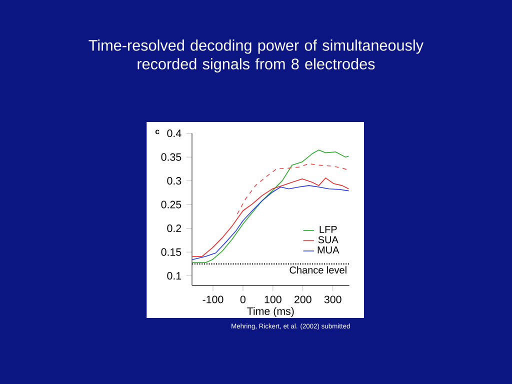  What do you see at coordinates (273, 300) in the screenshot?
I see `x-tick-label: 100` at bounding box center [273, 300].